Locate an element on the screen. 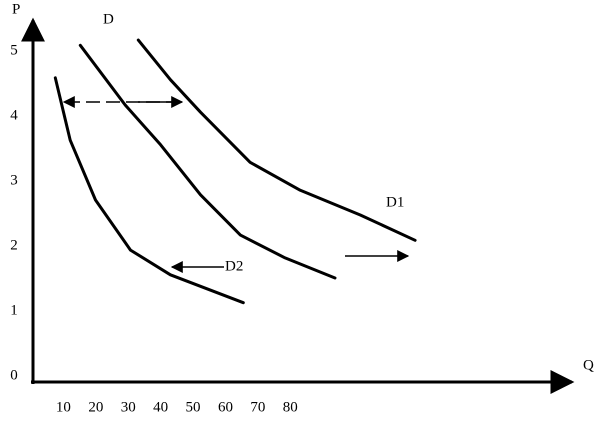  y-tick-label: 2 is located at coordinates (14, 245).